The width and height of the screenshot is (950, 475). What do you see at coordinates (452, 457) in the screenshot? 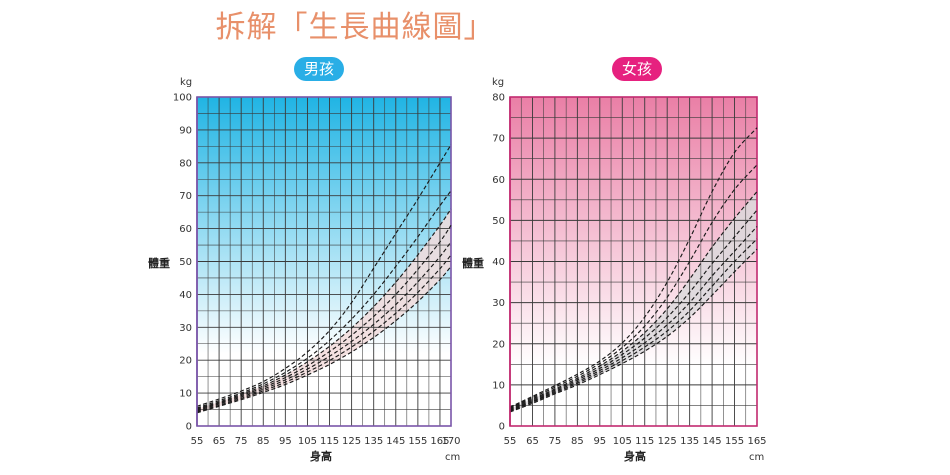
I see `boys-x-unit: cm` at bounding box center [452, 457].